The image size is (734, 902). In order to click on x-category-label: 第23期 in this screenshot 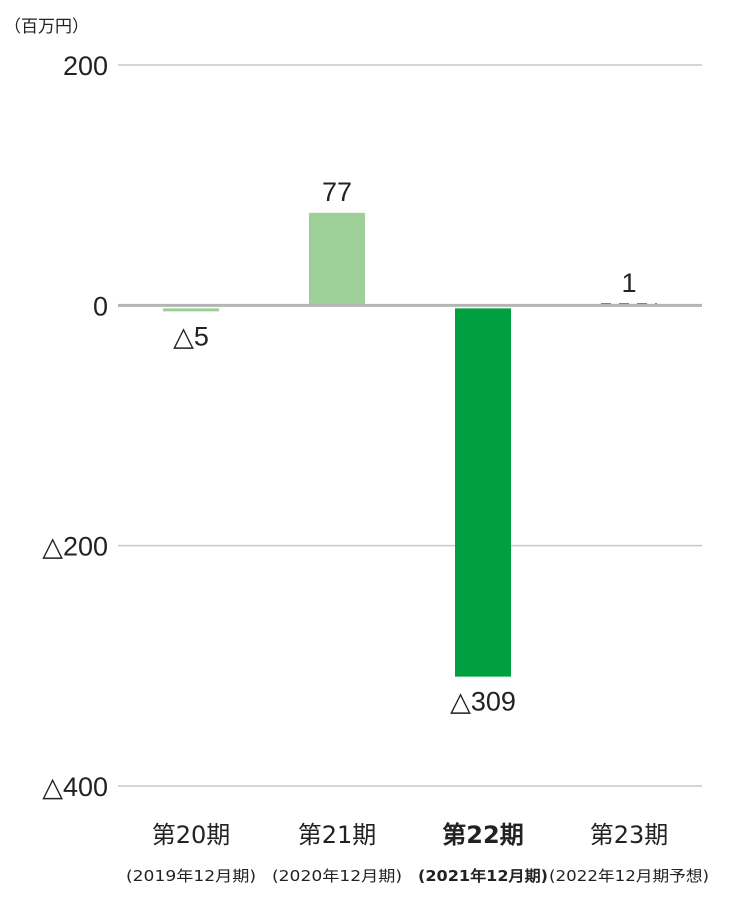, I will do `click(629, 835)`.